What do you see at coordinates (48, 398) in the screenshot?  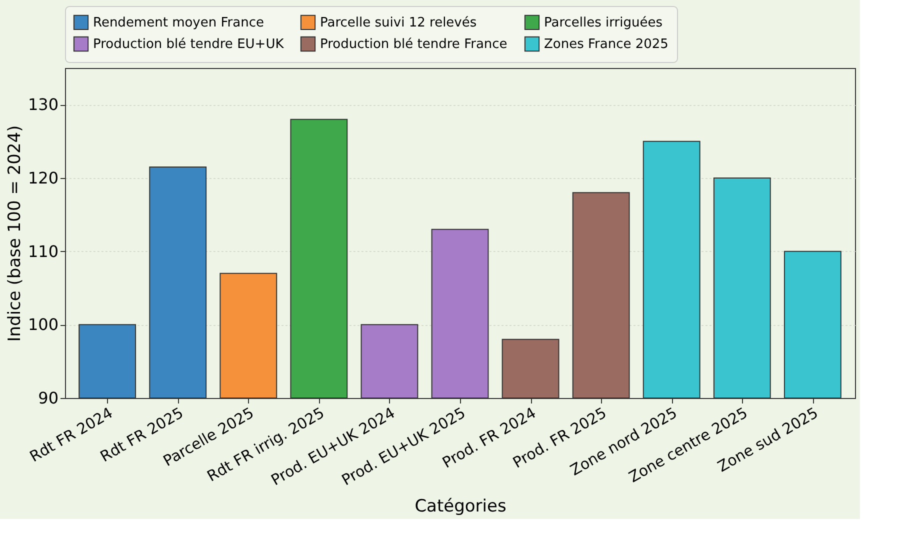 I see `y-tick-label: 90` at bounding box center [48, 398].